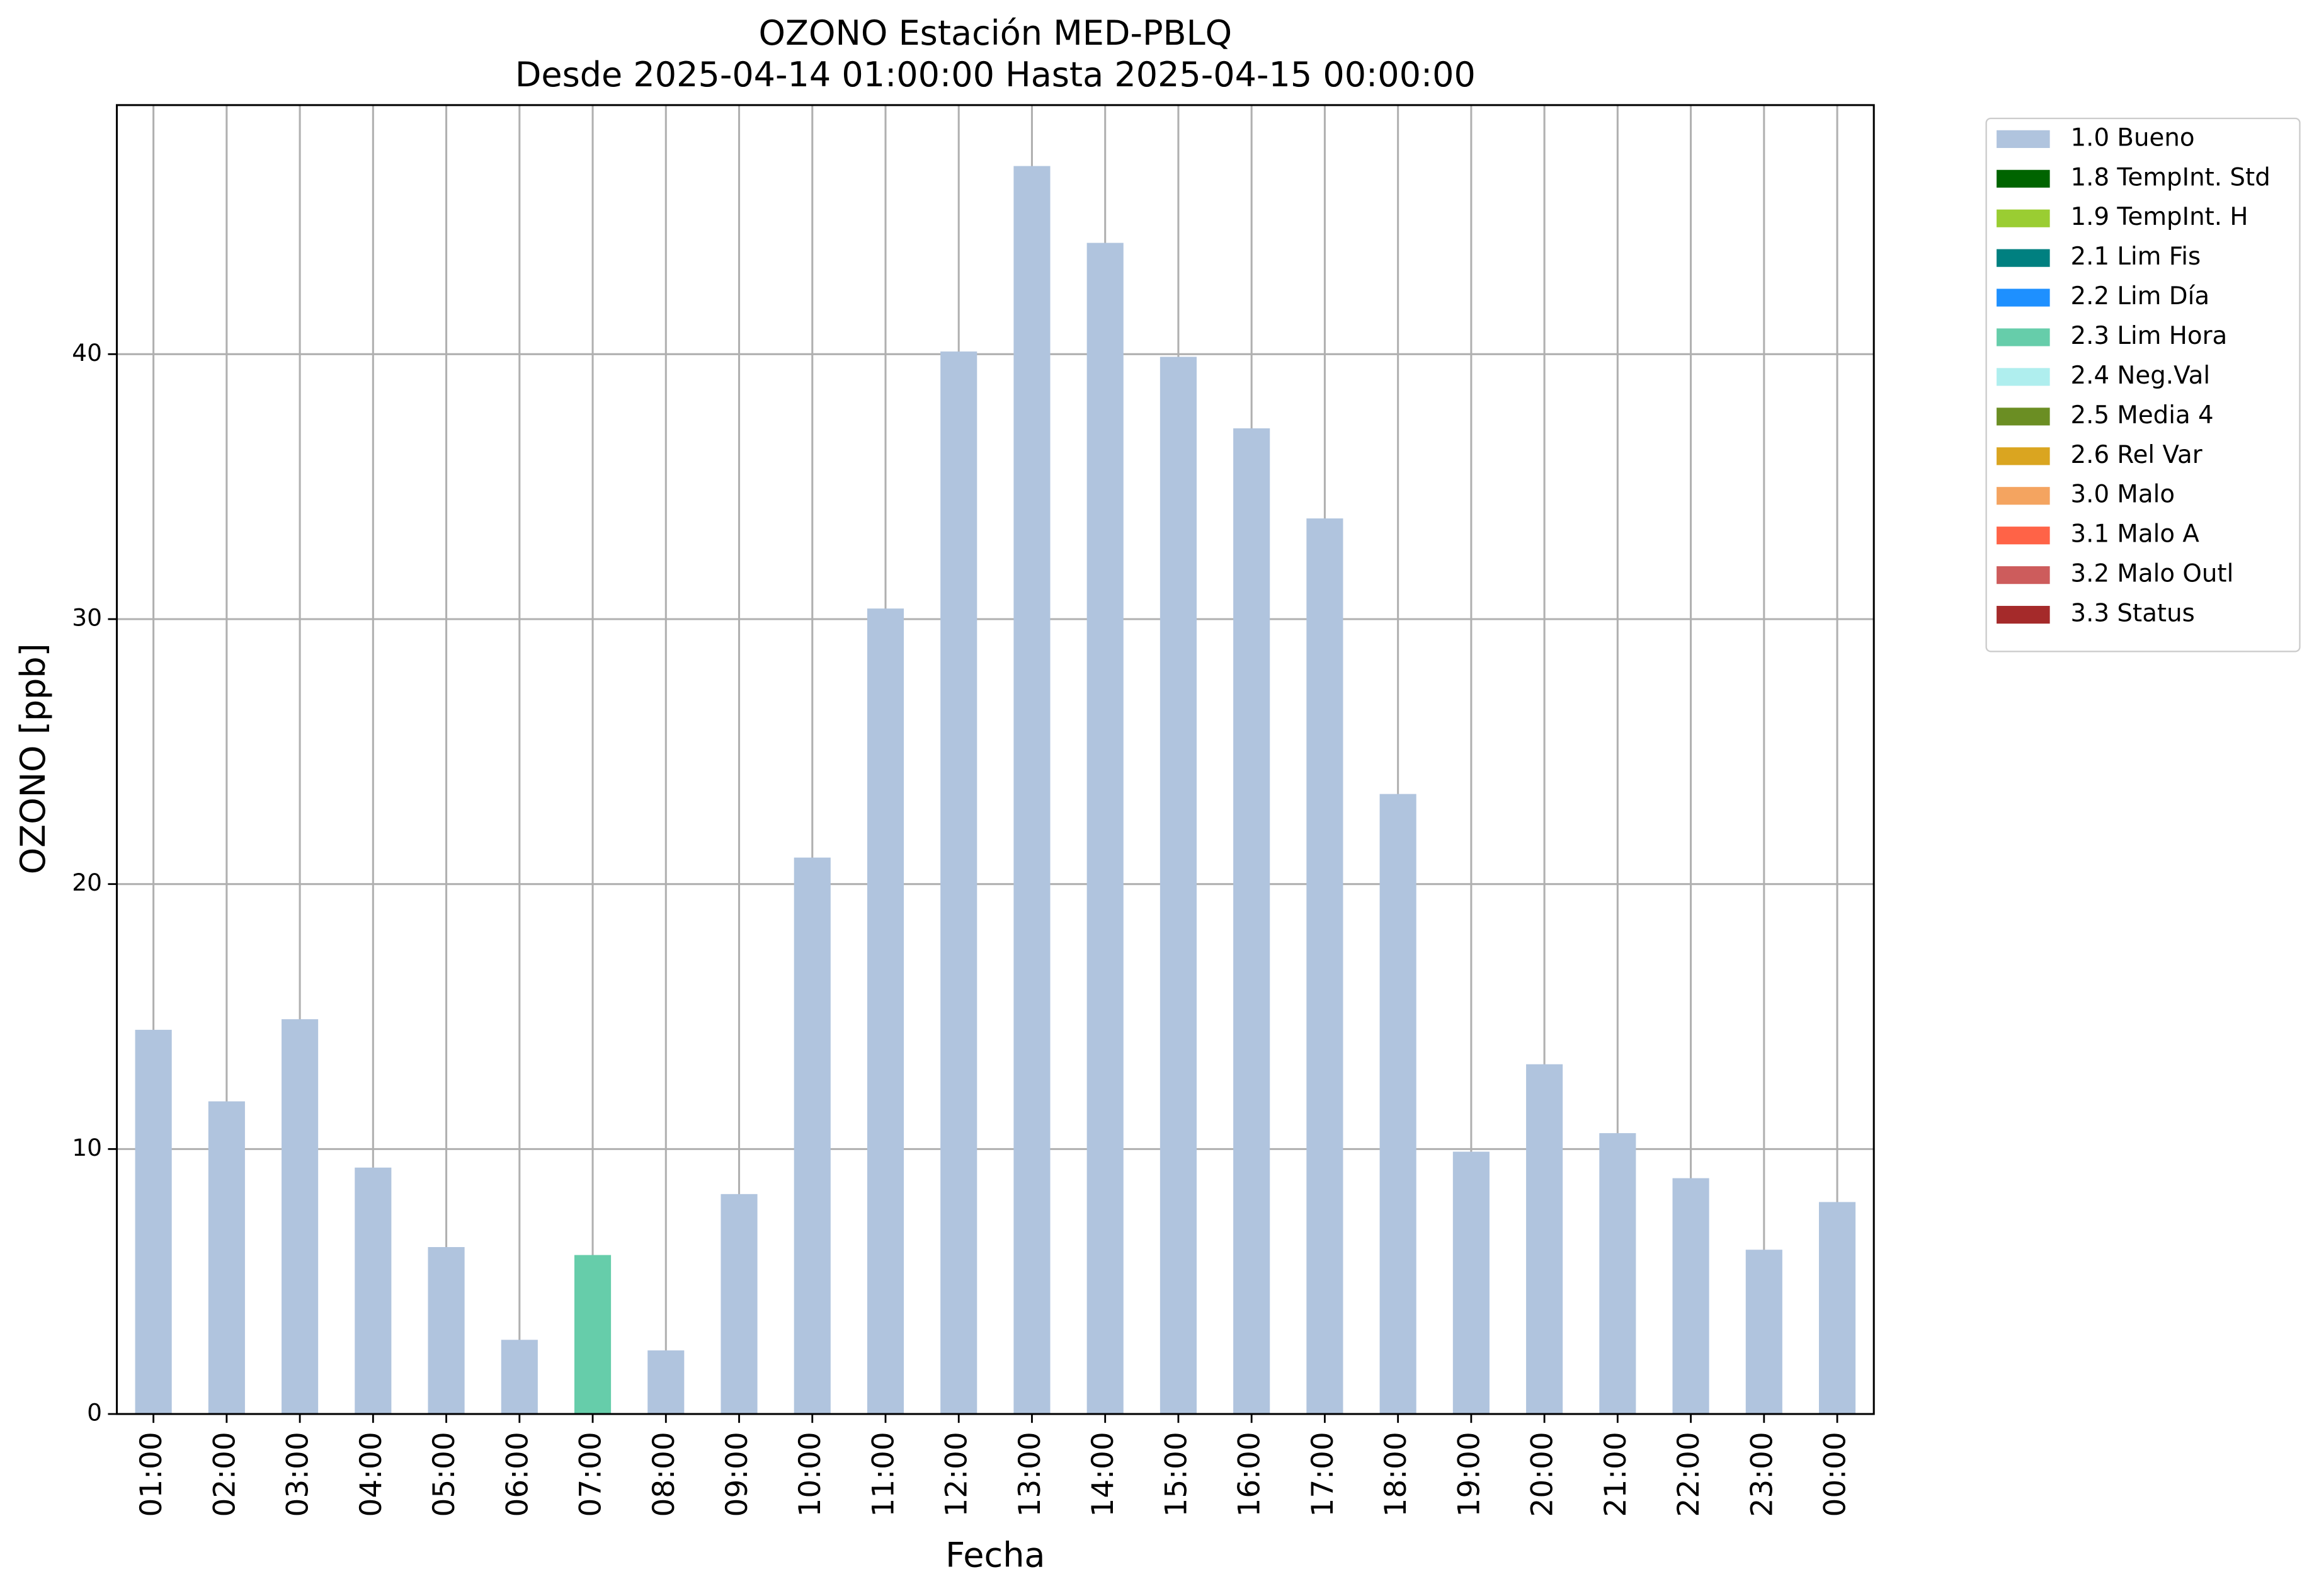 The width and height of the screenshot is (2319, 1596). I want to click on legend-label: 1.8 TempInt. Std, so click(2171, 177).